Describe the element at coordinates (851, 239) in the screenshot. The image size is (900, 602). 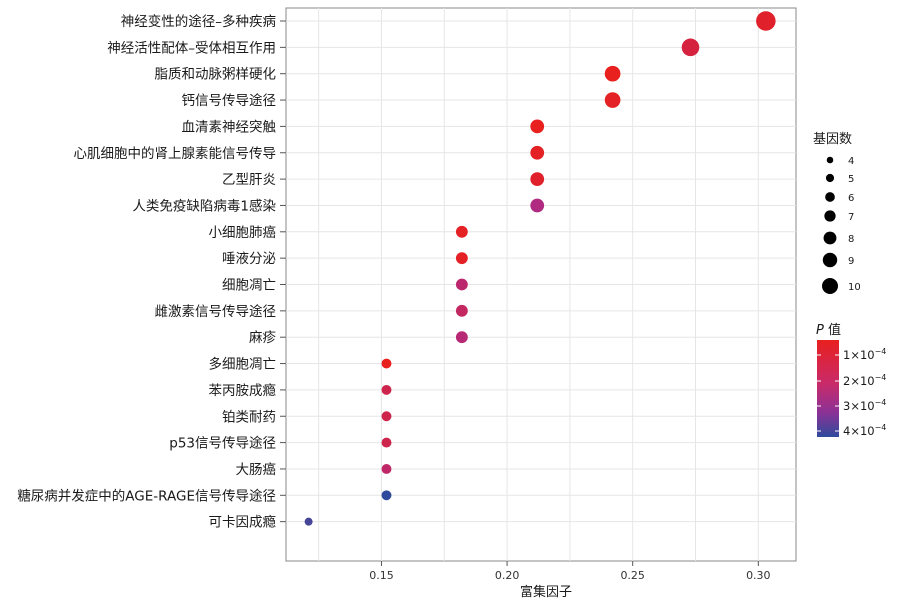
I see `size-legend-label: 8` at that location.